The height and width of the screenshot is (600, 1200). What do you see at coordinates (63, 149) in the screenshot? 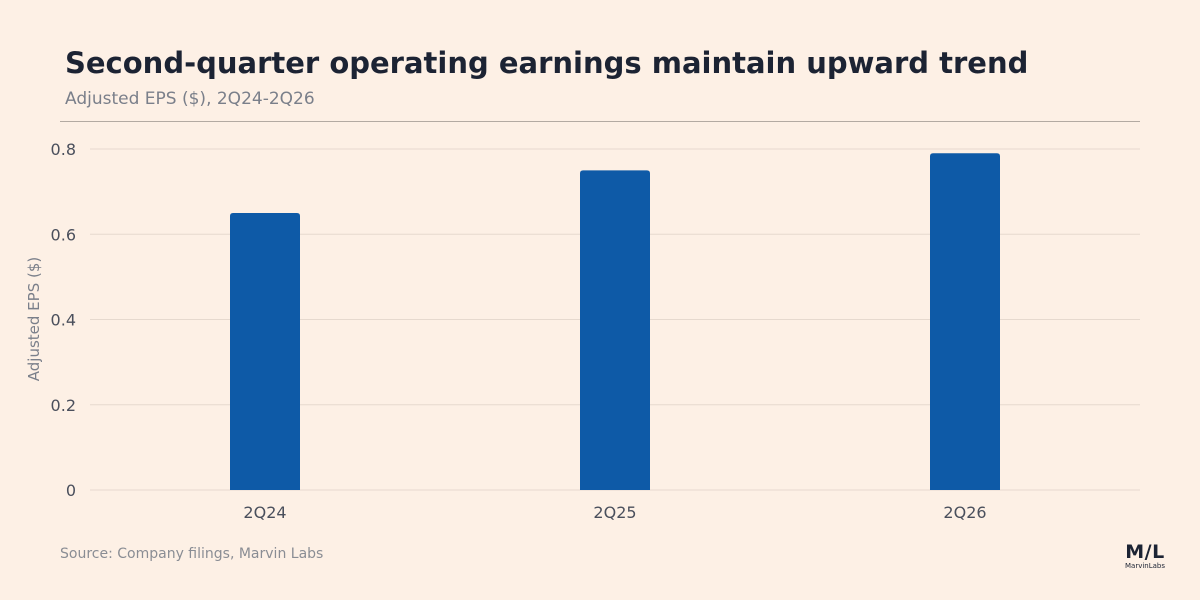
I see `y-tick-label: 0.8` at bounding box center [63, 149].